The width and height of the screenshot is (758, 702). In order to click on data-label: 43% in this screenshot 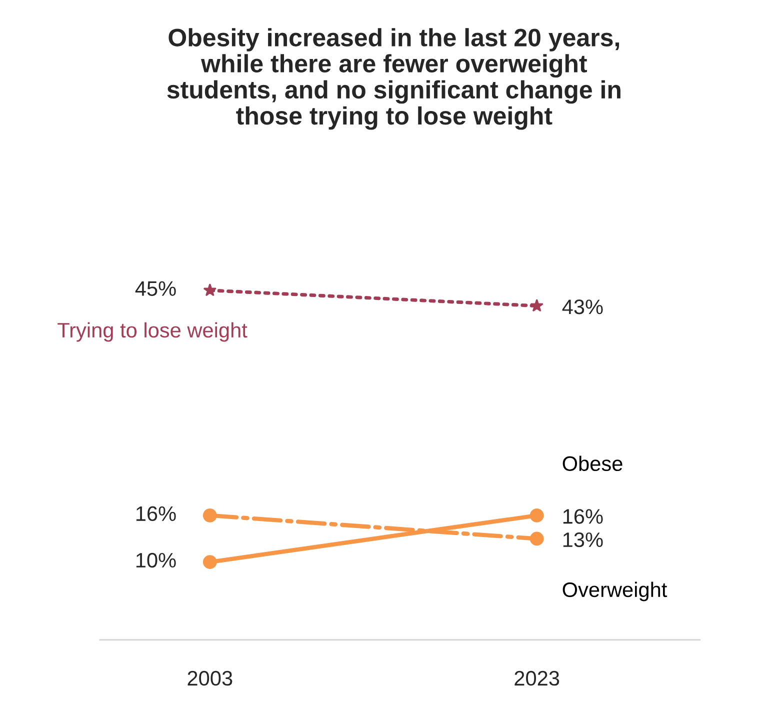, I will do `click(582, 306)`.